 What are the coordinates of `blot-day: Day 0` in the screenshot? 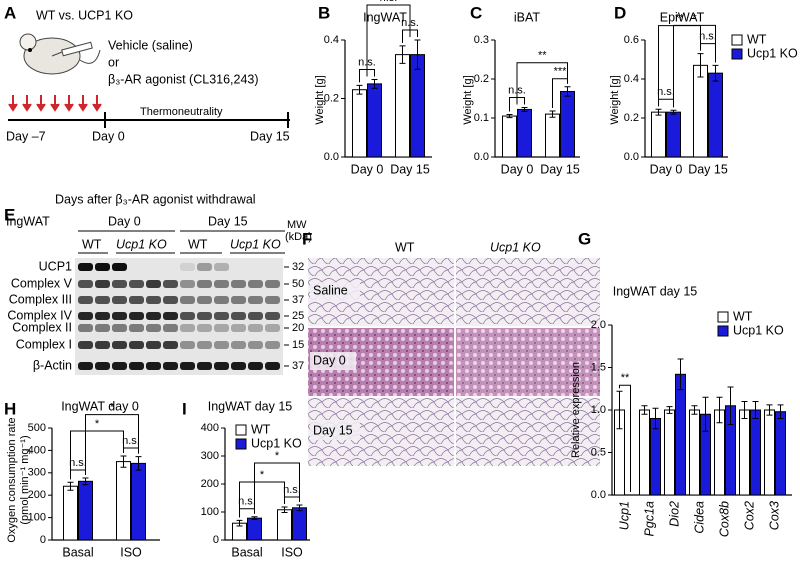 It's located at (124, 221).